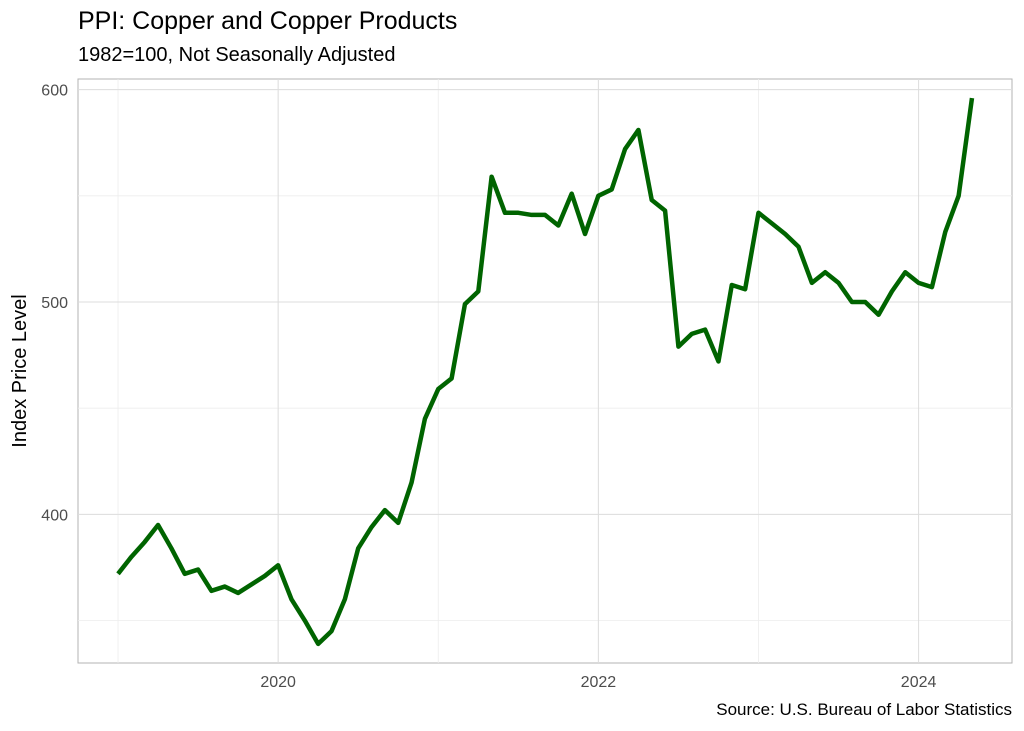  Describe the element at coordinates (268, 21) in the screenshot. I see `chart-title: PPI: Copper and Copper Products` at that location.